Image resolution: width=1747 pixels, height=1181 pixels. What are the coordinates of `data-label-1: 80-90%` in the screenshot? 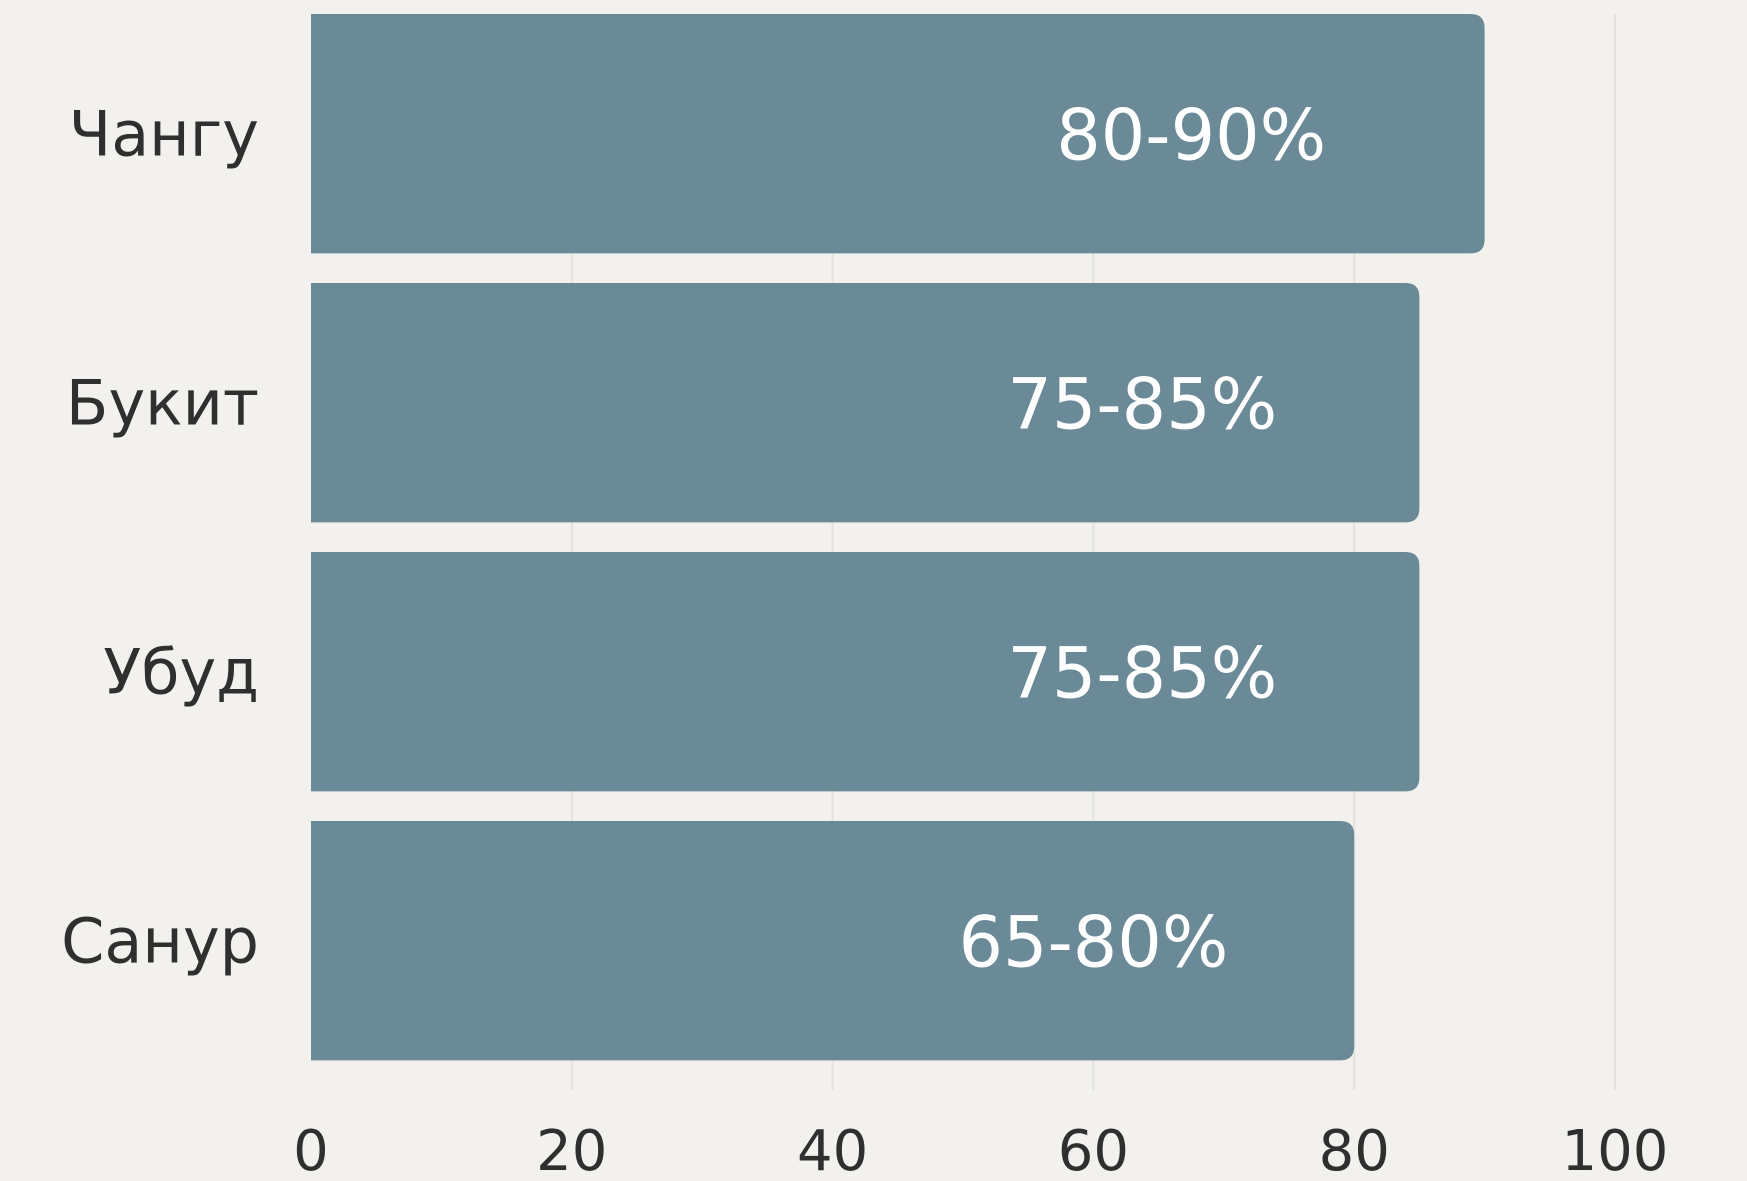 It's located at (1191, 136).